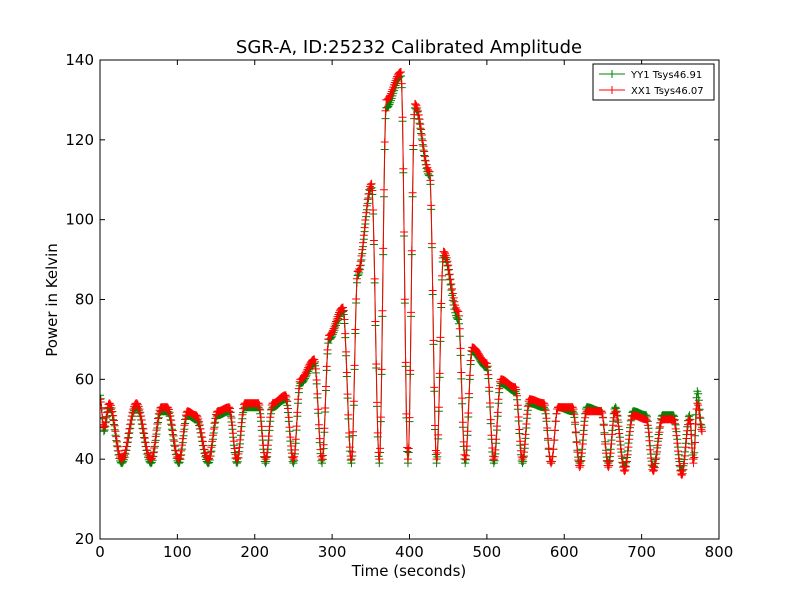 The image size is (800, 600). Describe the element at coordinates (79, 140) in the screenshot. I see `y-tick-label: 120` at that location.